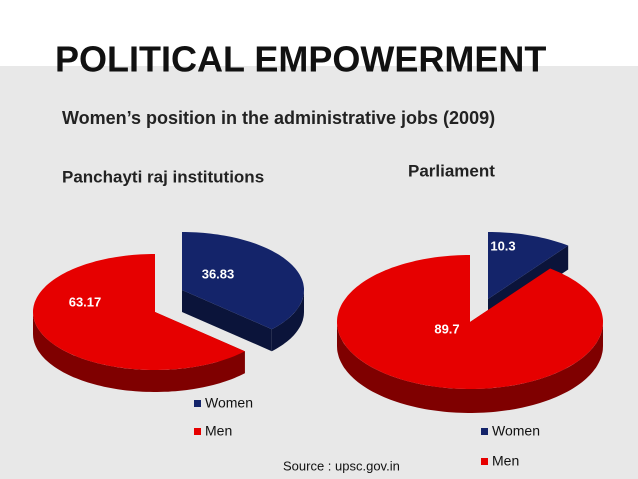 This screenshot has width=638, height=479. Describe the element at coordinates (300, 59) in the screenshot. I see `slide-title: POLITICAL EMPOWERMENT` at that location.